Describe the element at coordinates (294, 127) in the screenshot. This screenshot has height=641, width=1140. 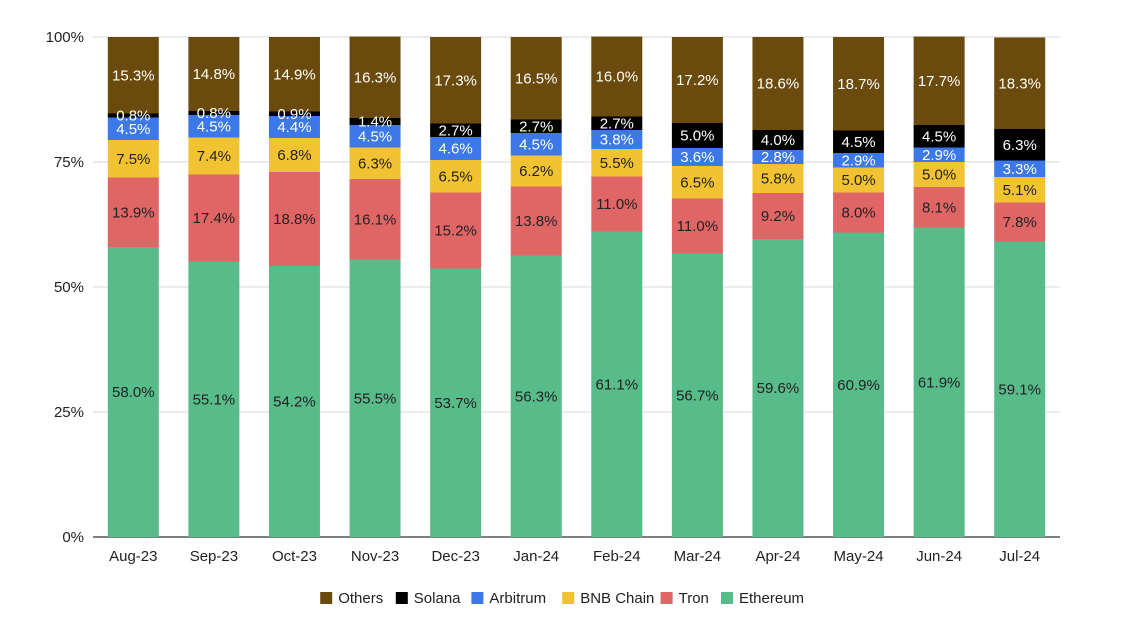
I see `data-label: 4.4%` at that location.